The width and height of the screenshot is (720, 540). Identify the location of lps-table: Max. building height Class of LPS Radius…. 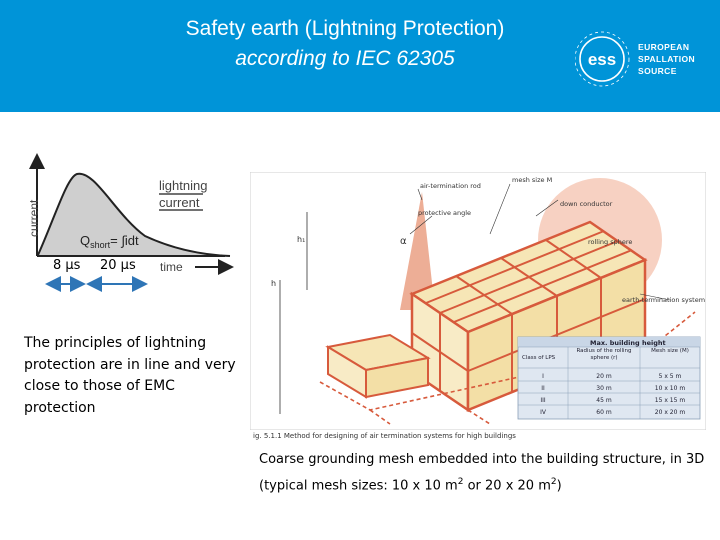
(609, 378).